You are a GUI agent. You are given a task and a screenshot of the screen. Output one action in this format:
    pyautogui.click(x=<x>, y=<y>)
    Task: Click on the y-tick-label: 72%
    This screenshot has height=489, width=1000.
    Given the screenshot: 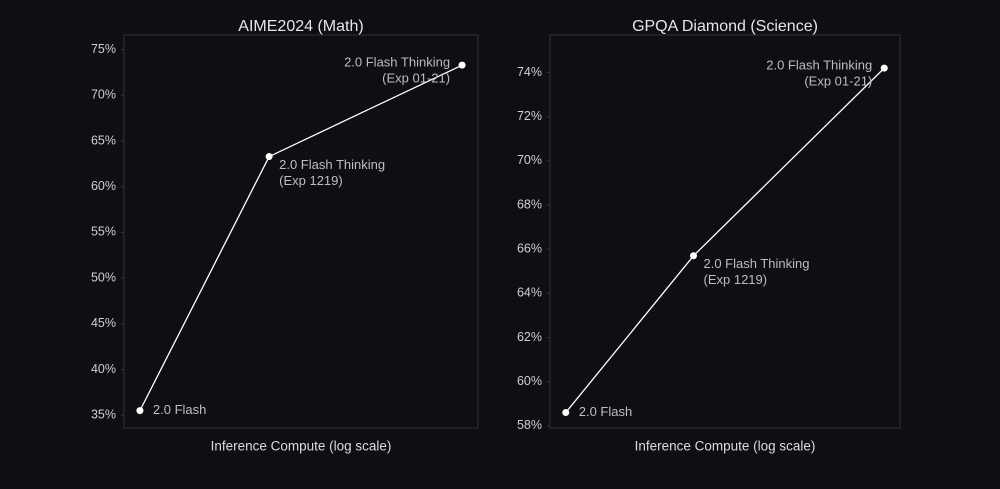 What is the action you would take?
    pyautogui.click(x=529, y=116)
    